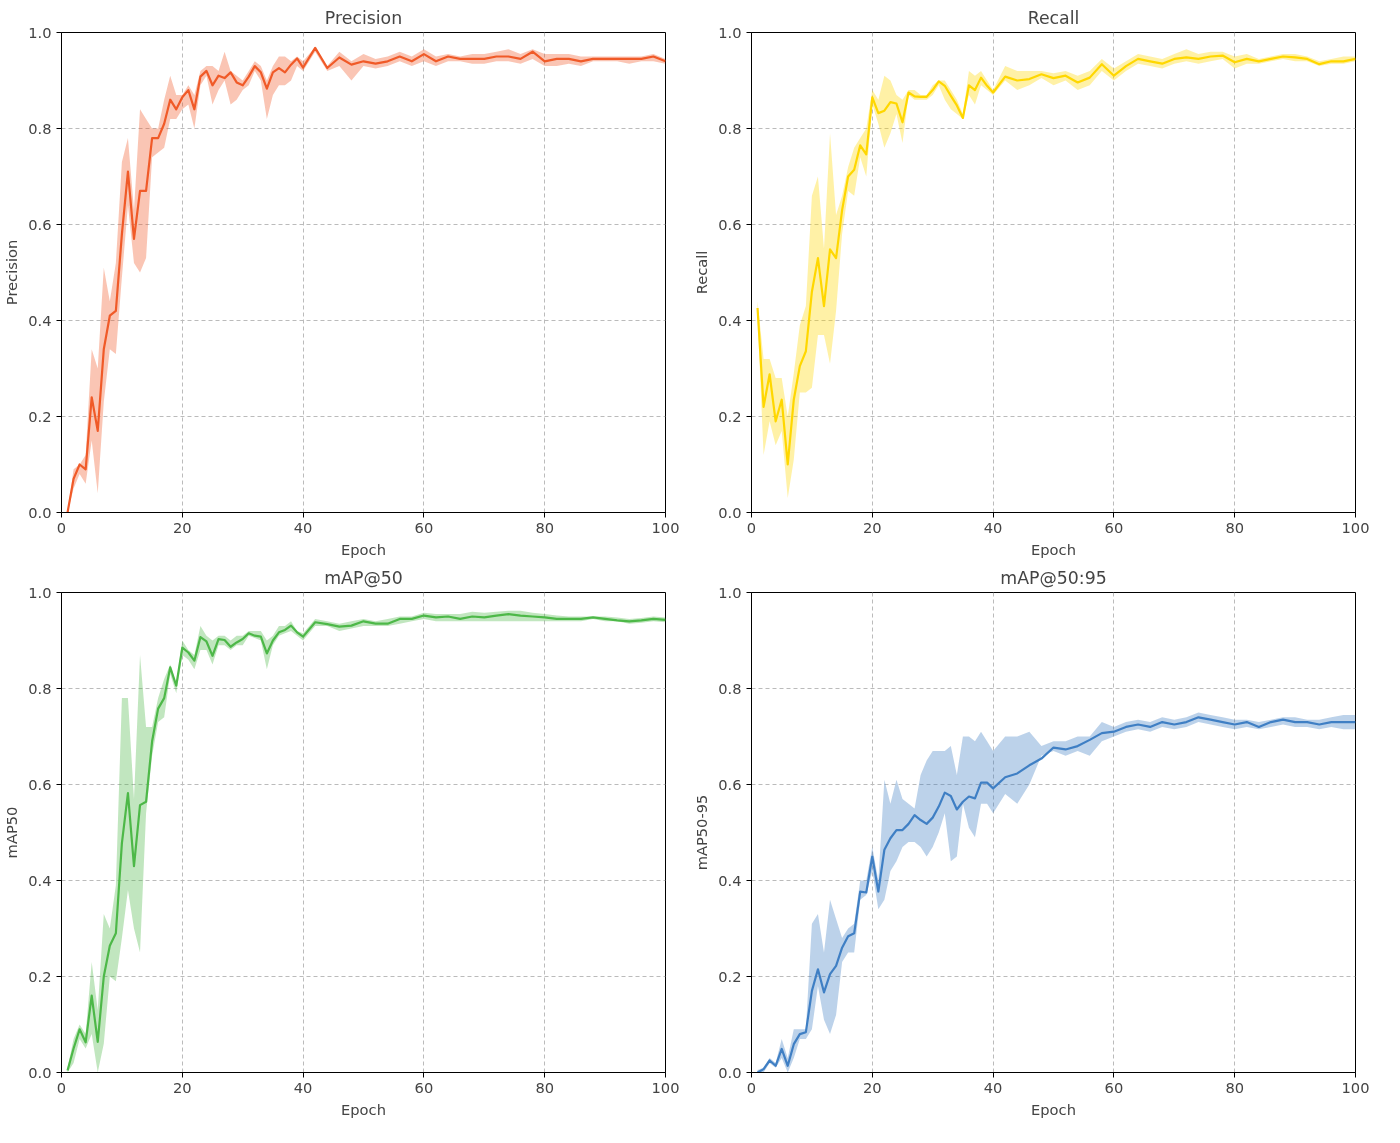  What do you see at coordinates (1053, 17) in the screenshot?
I see `chart-title: Recall` at bounding box center [1053, 17].